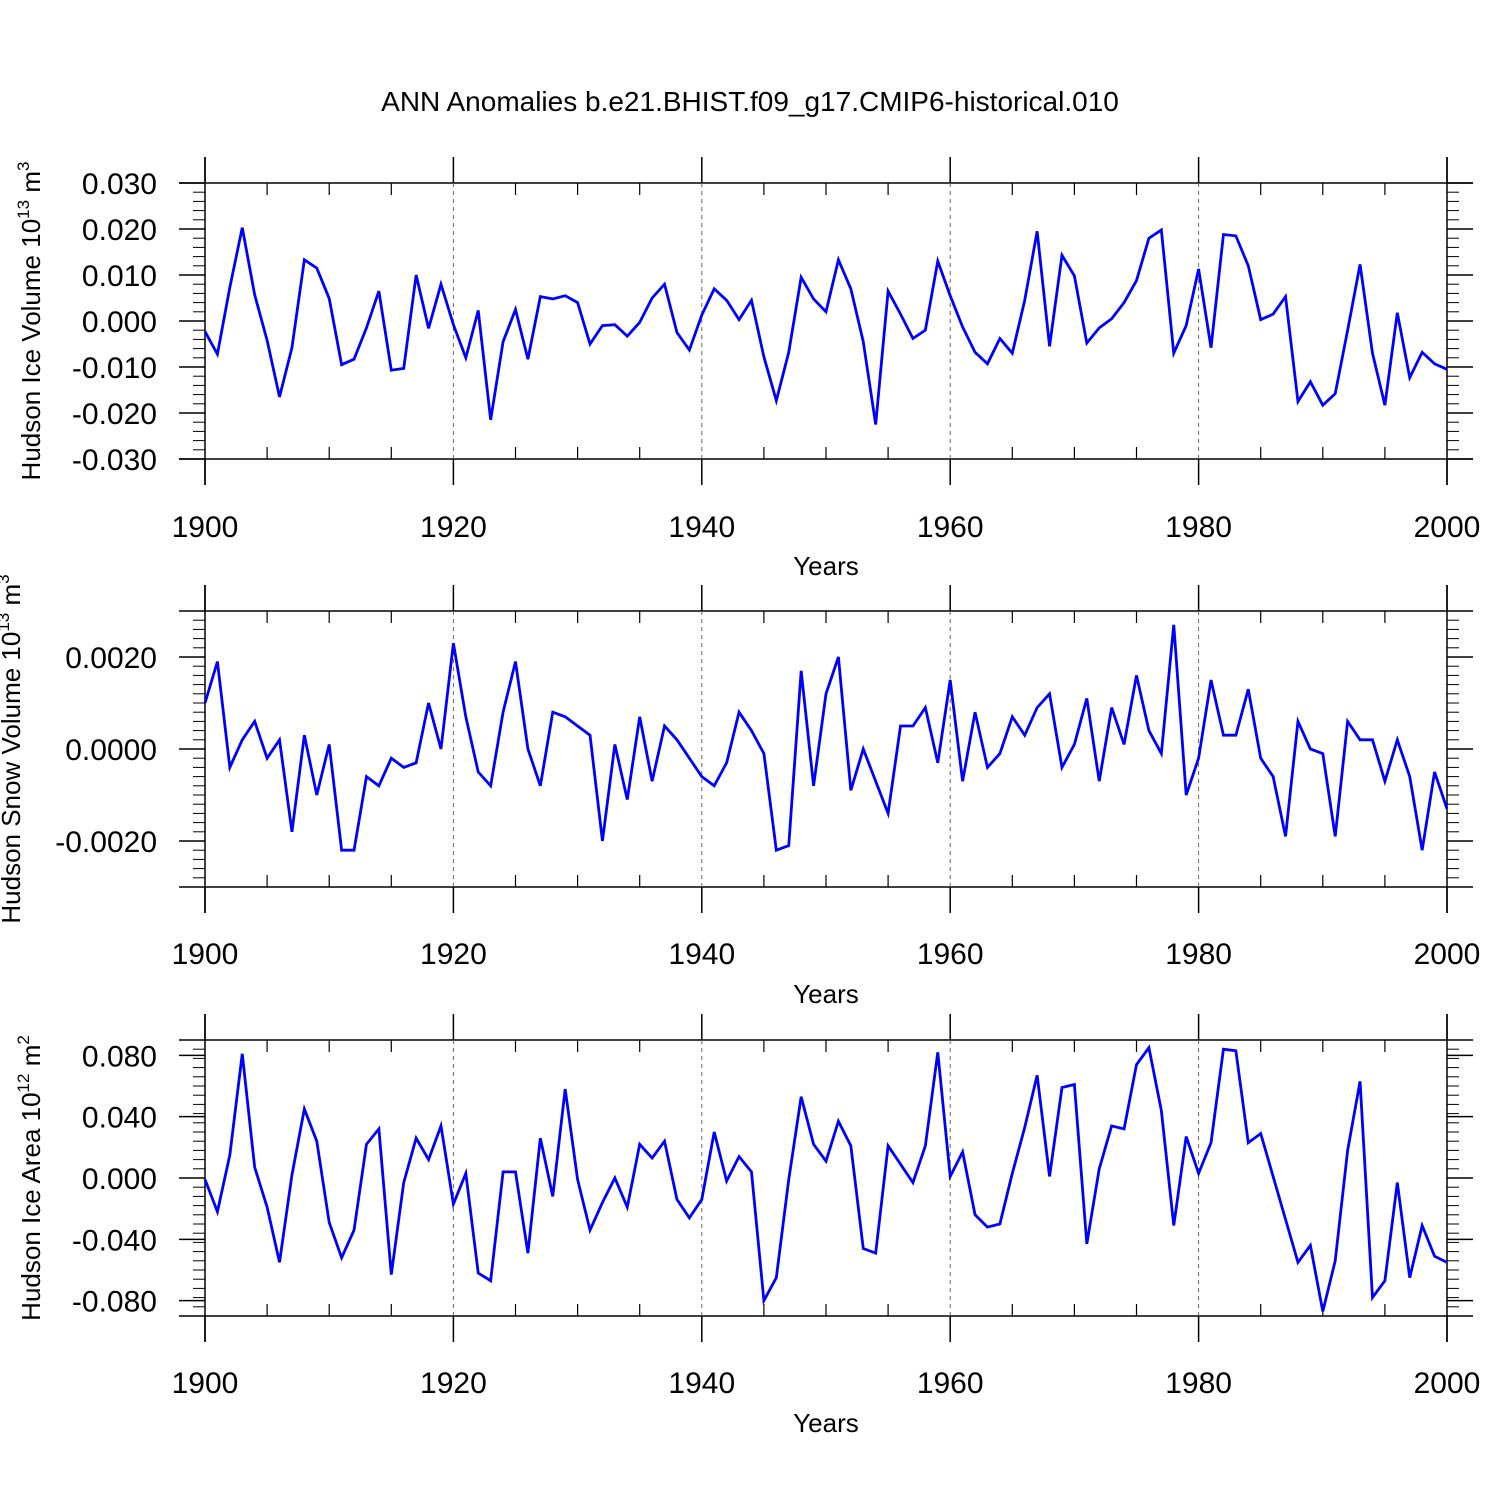 The height and width of the screenshot is (1500, 1500). I want to click on y-axis-title-text: Hudson Ice Area 10, so click(31, 1206).